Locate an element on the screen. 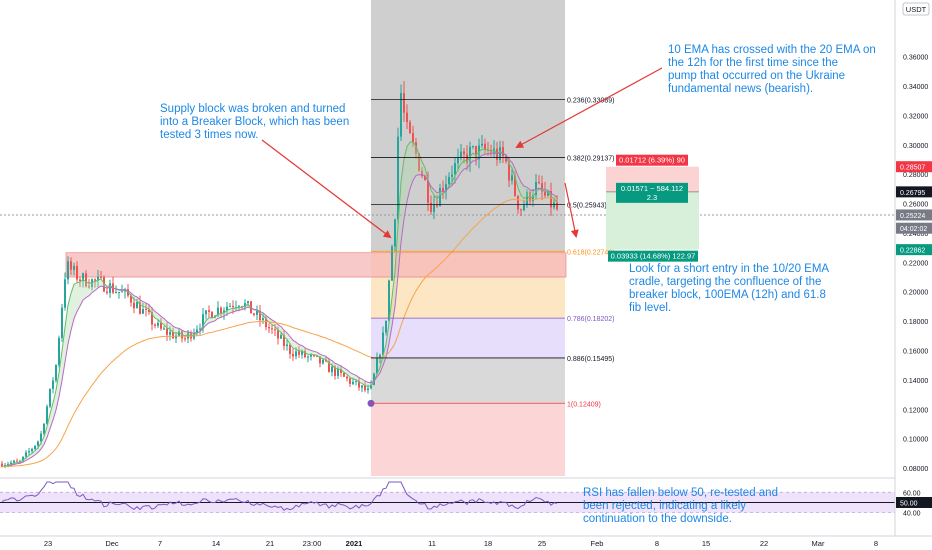  fib-level-label: 0.5(0.25943) is located at coordinates (587, 205).